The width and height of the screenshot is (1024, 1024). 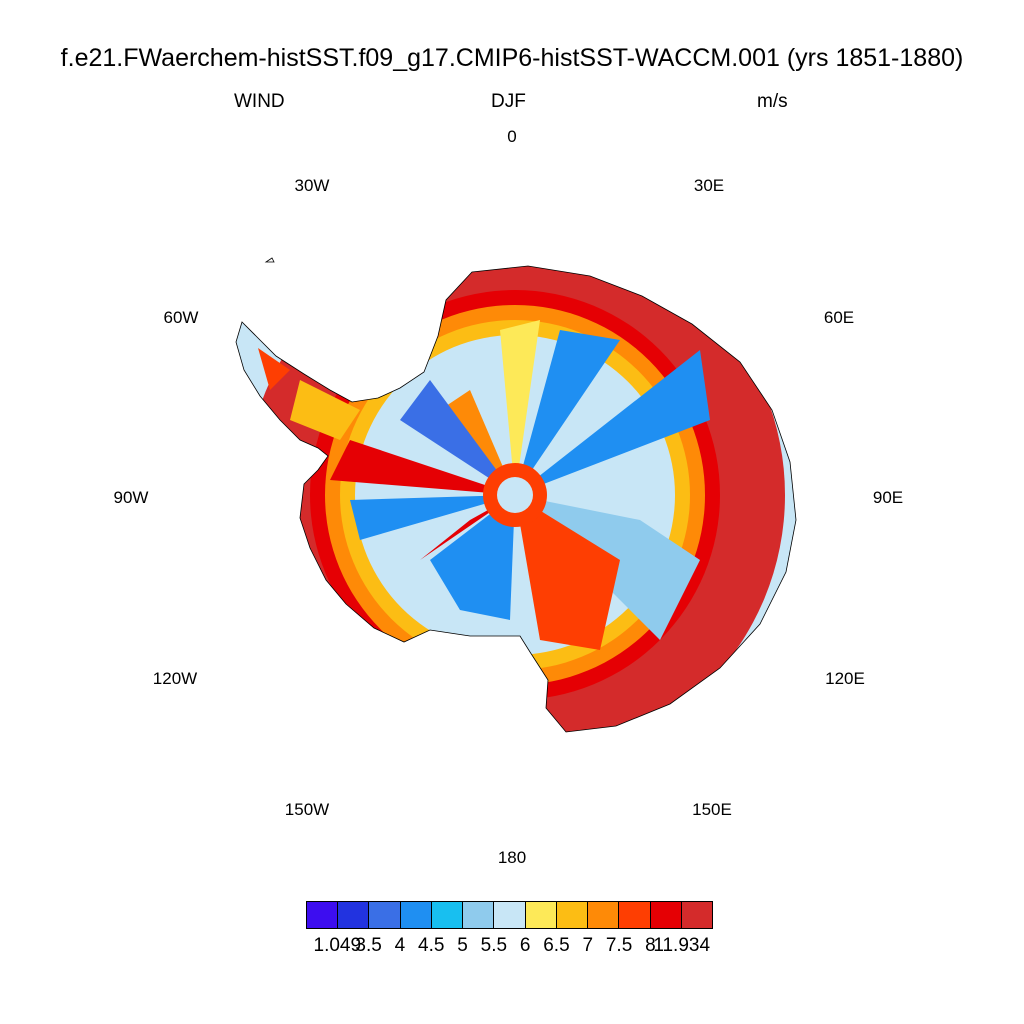 I want to click on colorbar-label: 5, so click(x=462, y=945).